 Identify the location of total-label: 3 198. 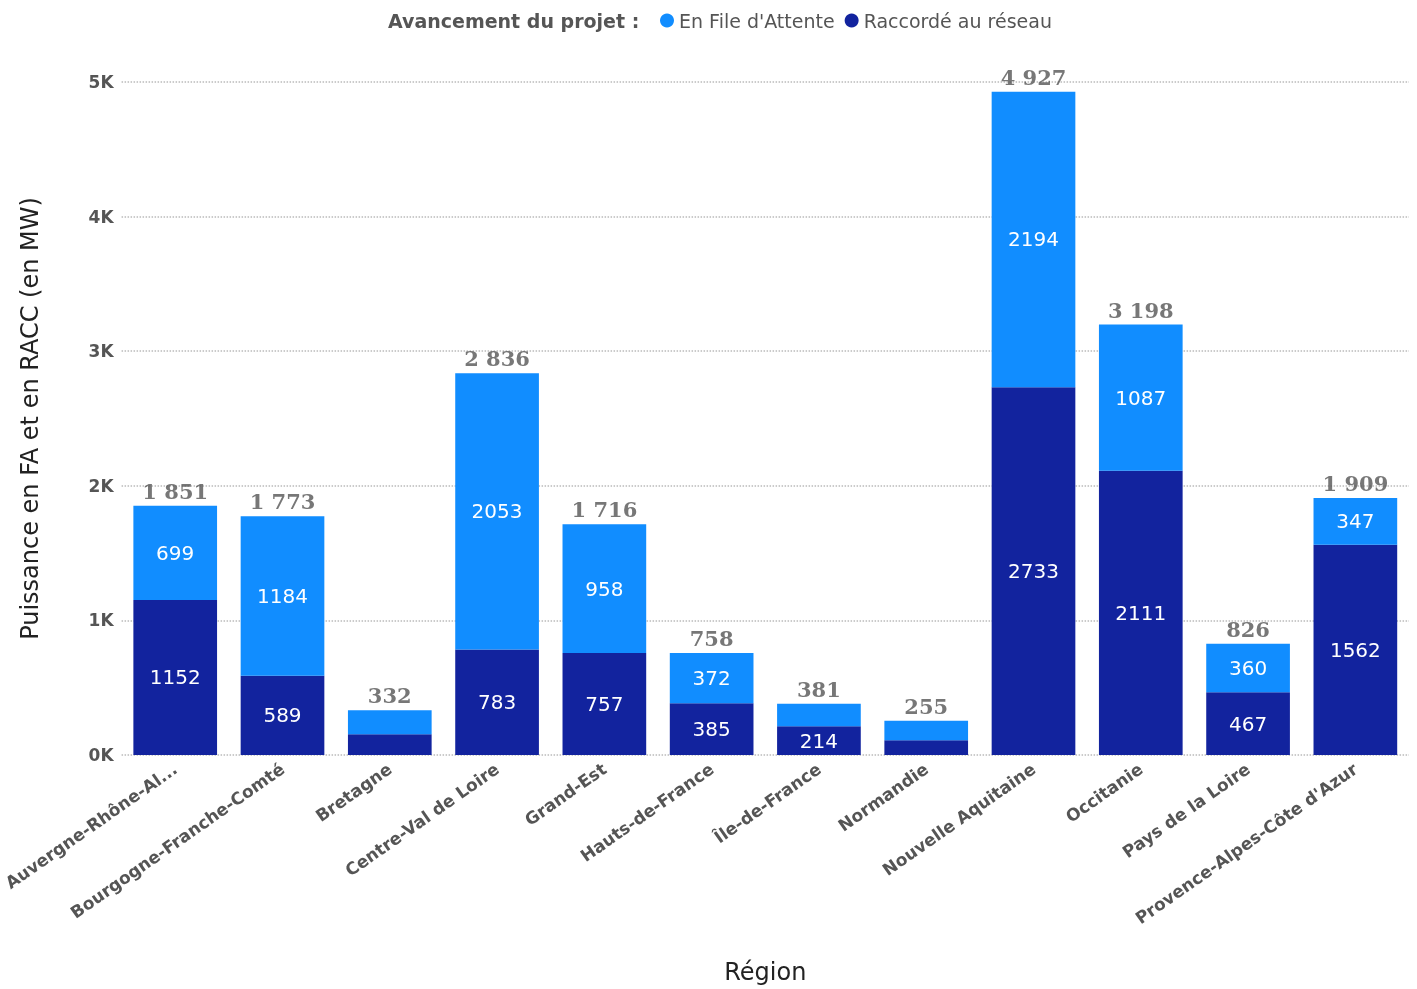
(1140, 310).